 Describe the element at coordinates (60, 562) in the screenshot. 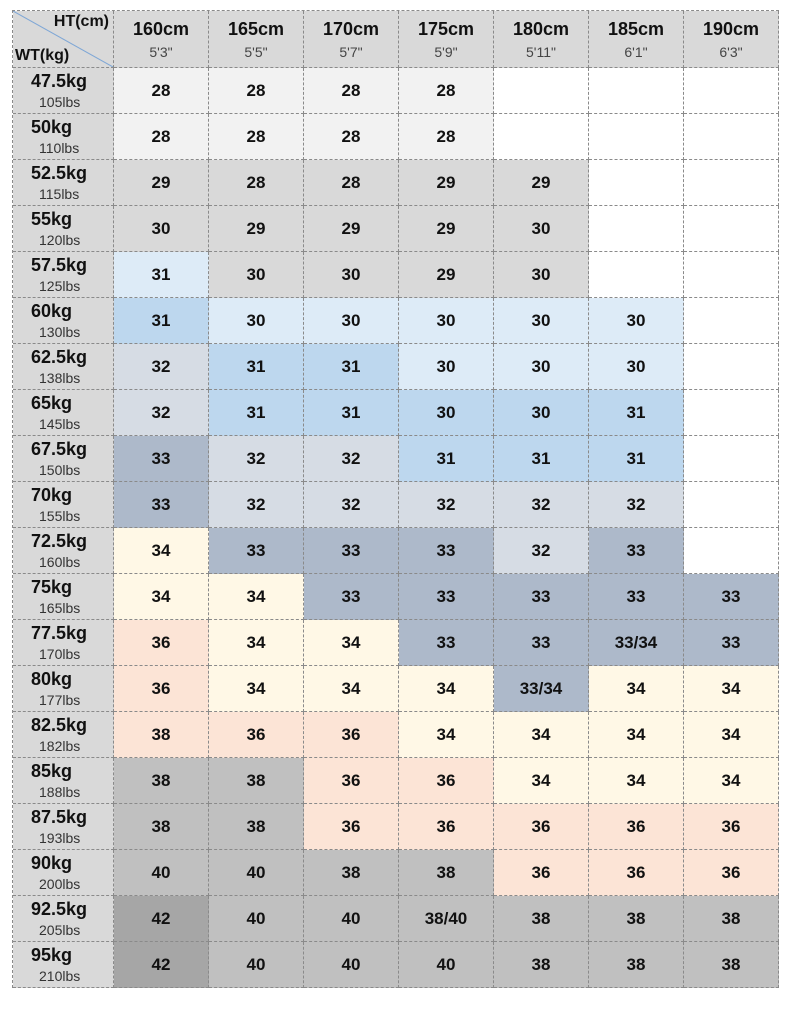

I see `weight-lbs: 160lbs` at that location.